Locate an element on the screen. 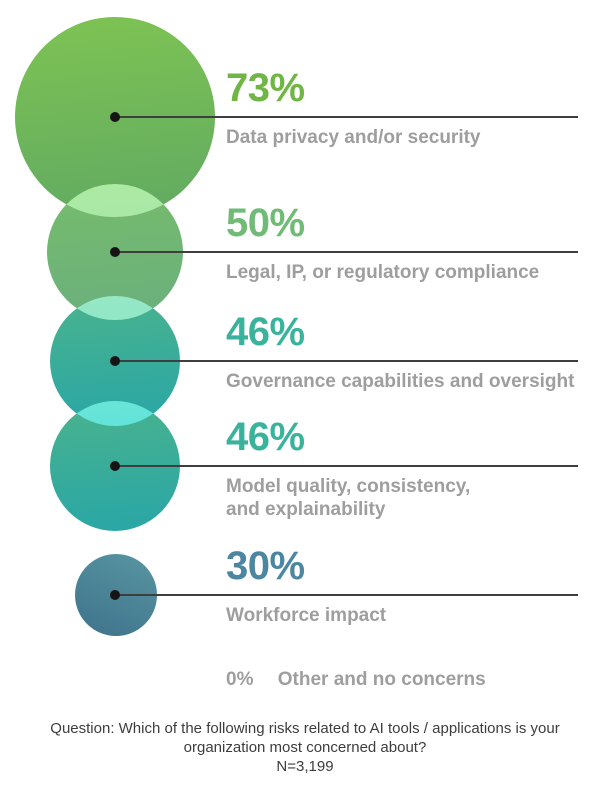 Image resolution: width=610 pixels, height=800 pixels. leader-dot-legal-ip-compliance is located at coordinates (115, 252).